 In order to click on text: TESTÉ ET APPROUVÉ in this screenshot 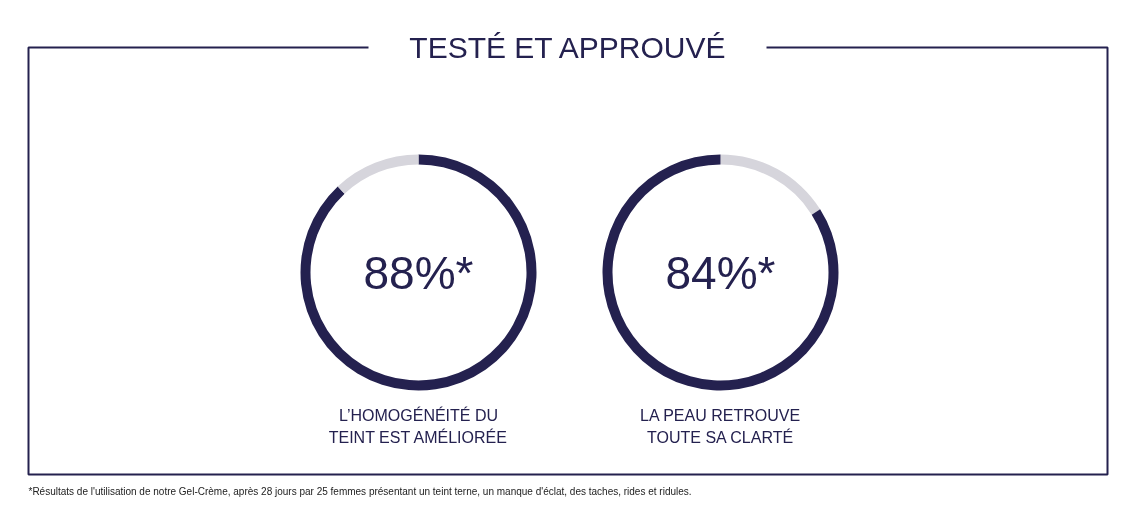, I will do `click(567, 47)`.